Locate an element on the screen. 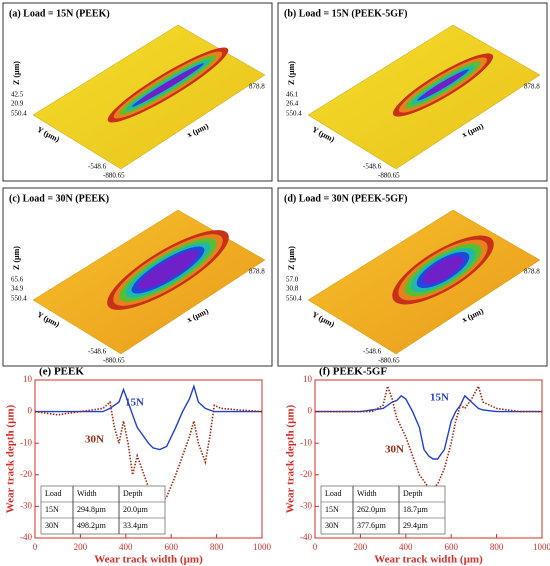 Image resolution: width=550 pixels, height=566 pixels. z-tick-label: 42.5 is located at coordinates (17, 95).